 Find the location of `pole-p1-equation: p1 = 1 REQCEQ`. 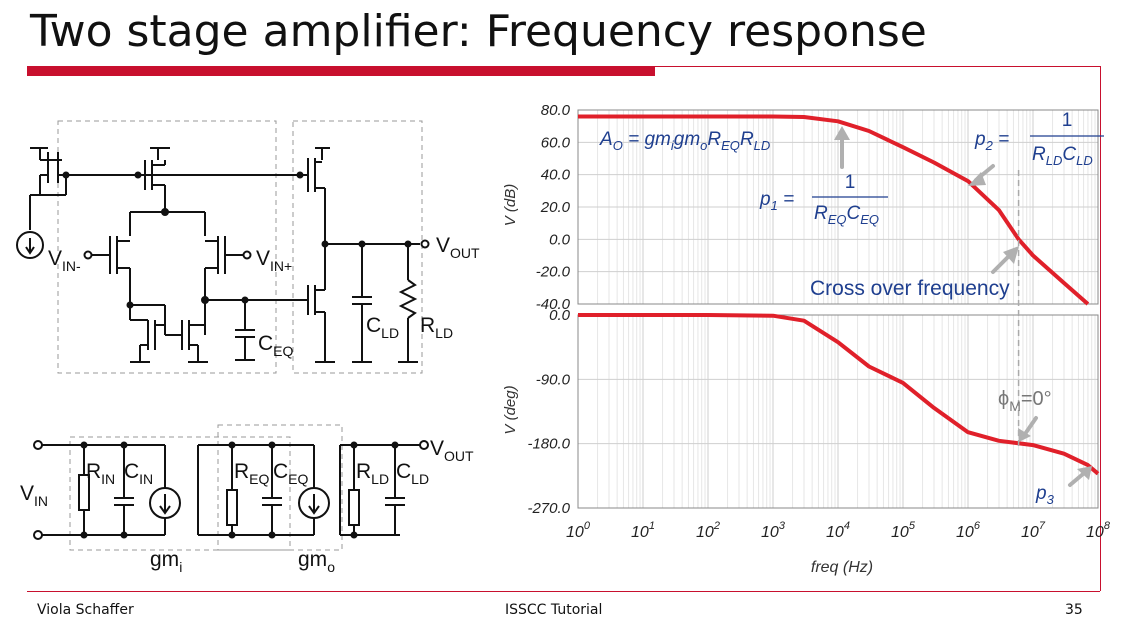

pole-p1-equation: p1 = 1 REQCEQ is located at coordinates (823, 199).